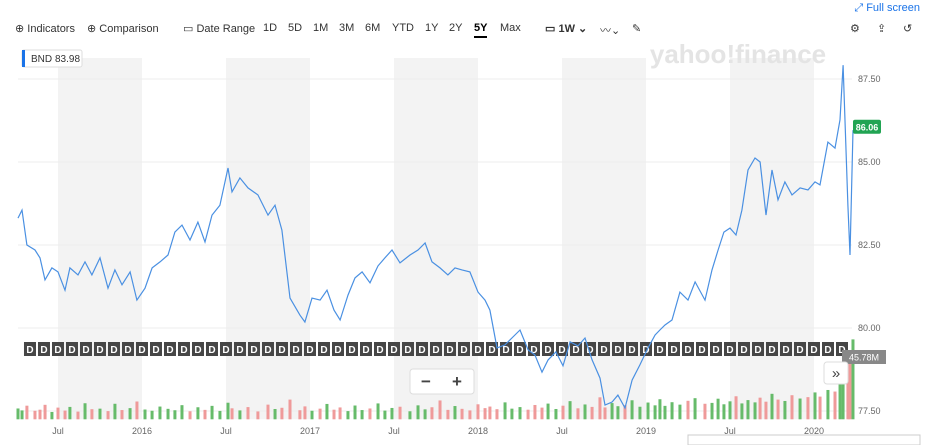 This screenshot has height=445, width=930. I want to click on date-range-button: ▭ Date Range, so click(219, 29).